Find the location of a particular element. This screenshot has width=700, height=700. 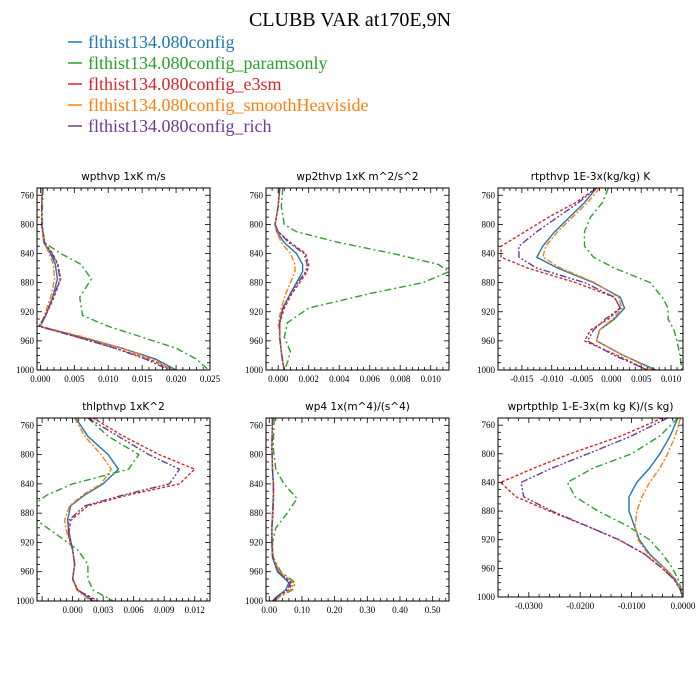

x-tick-label: 0.00 is located at coordinates (269, 610).